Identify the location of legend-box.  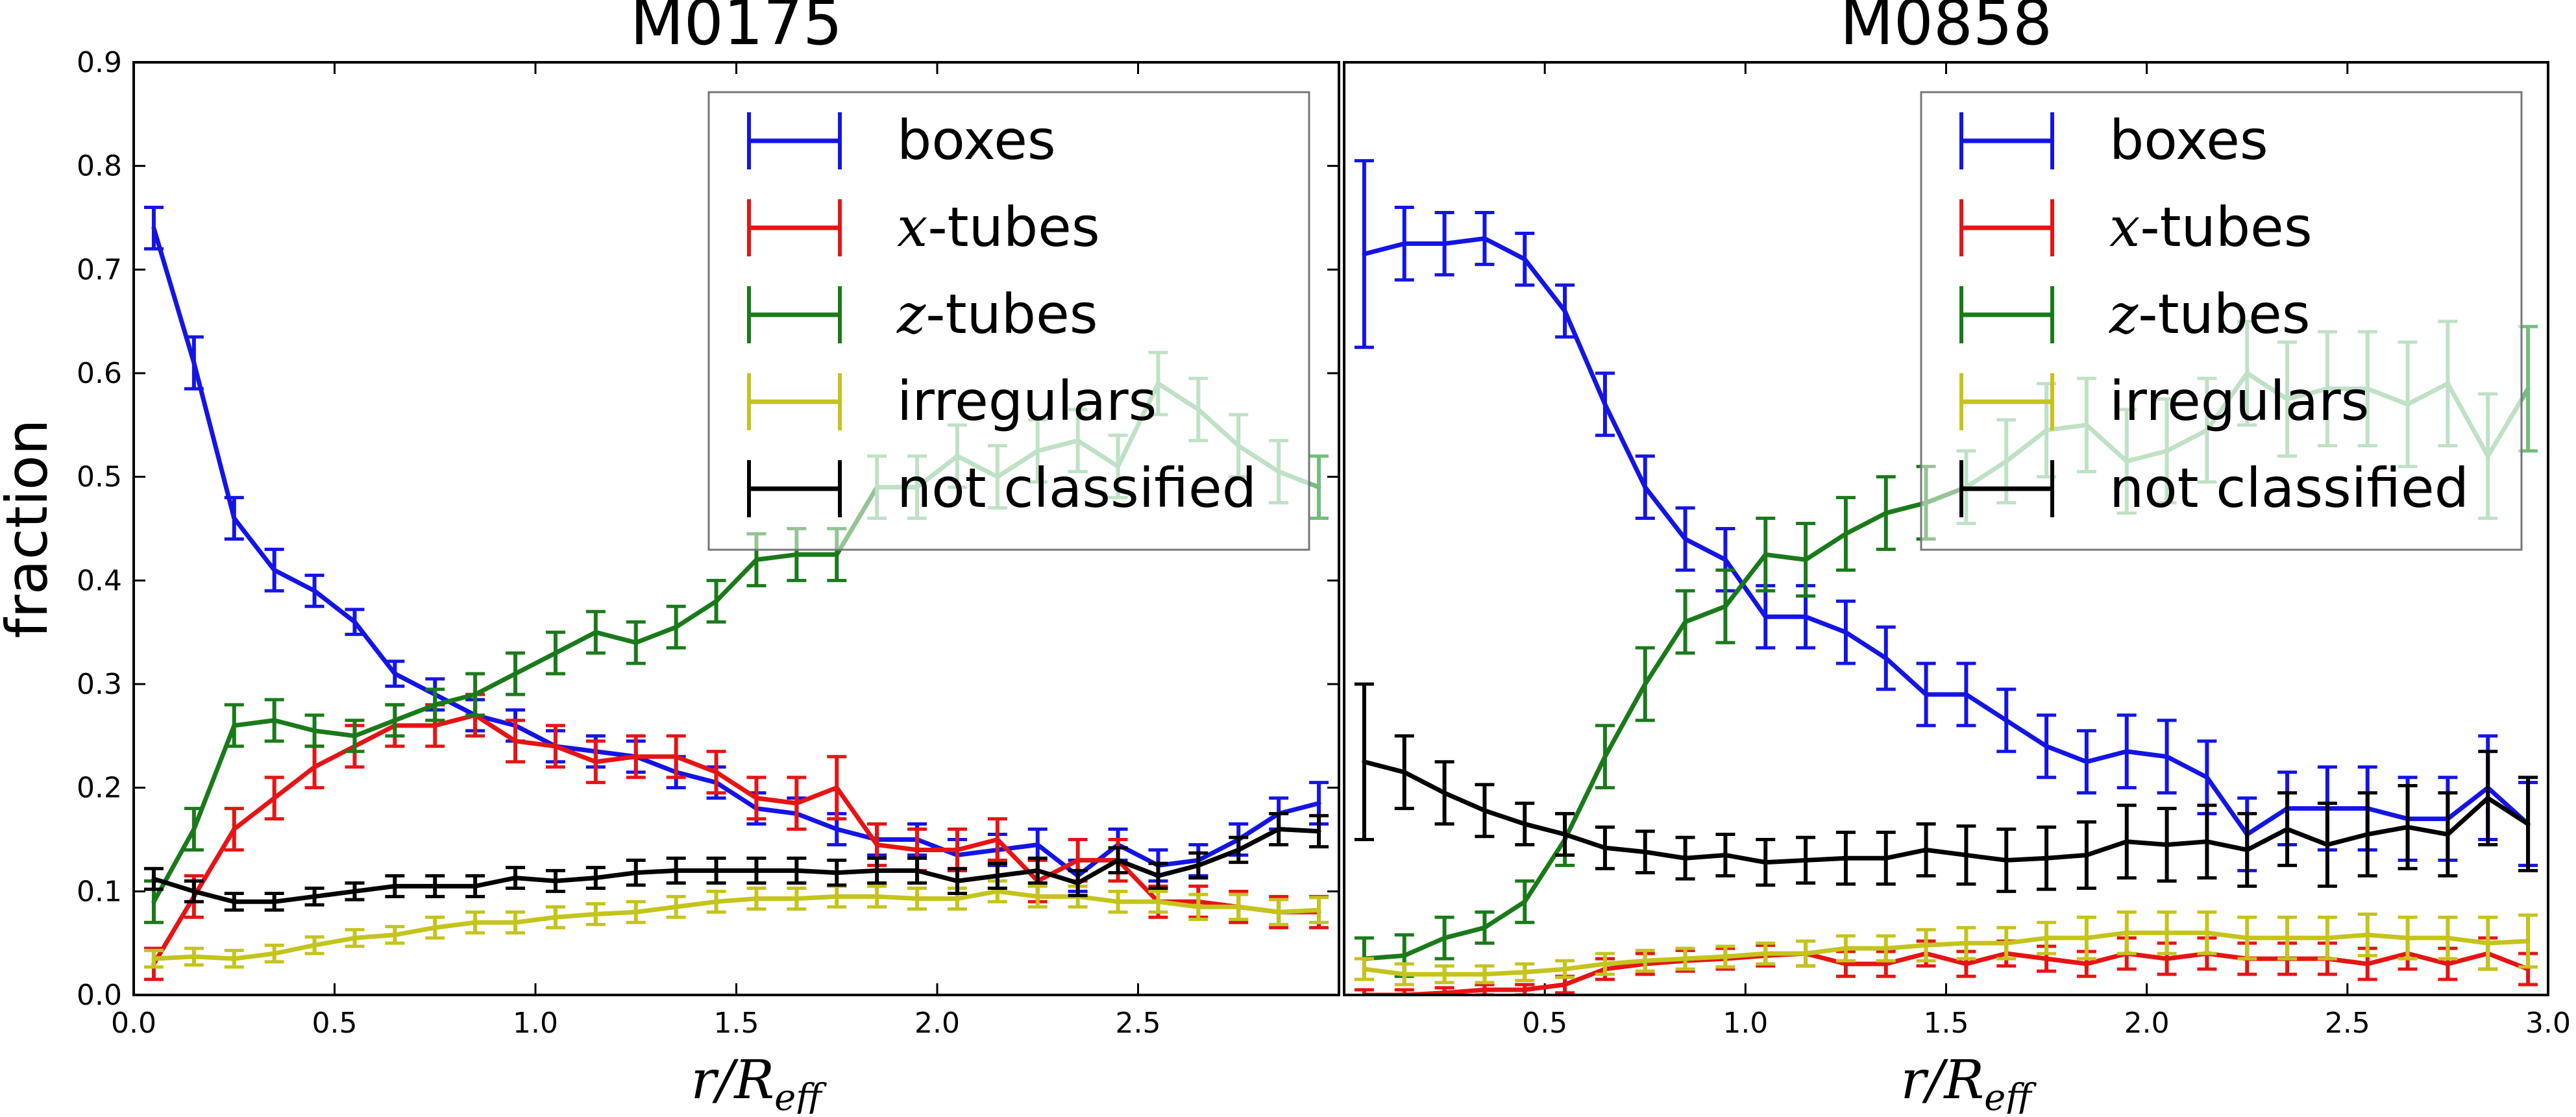
(1008, 321).